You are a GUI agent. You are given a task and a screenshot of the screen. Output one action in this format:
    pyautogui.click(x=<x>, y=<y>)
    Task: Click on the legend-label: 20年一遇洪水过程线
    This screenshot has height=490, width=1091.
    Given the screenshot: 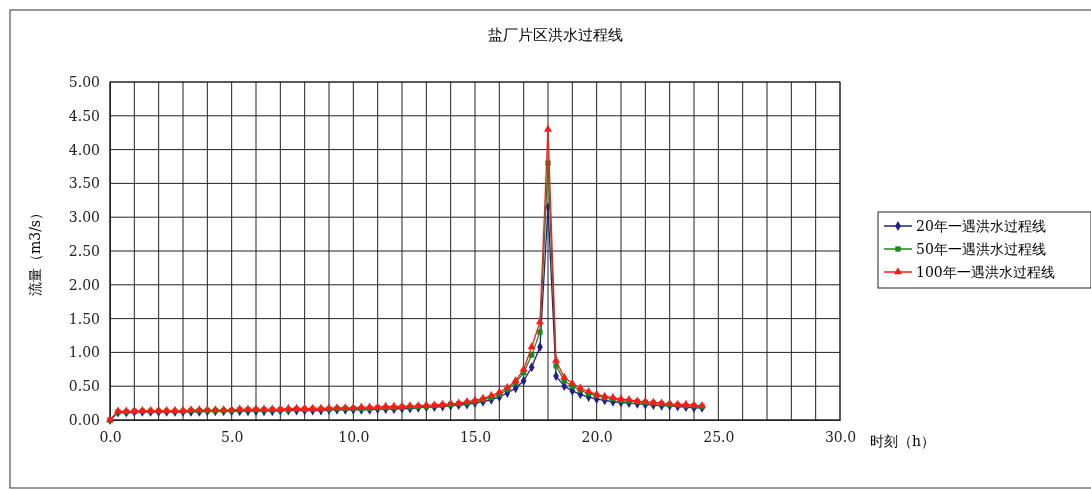 What is the action you would take?
    pyautogui.click(x=981, y=226)
    